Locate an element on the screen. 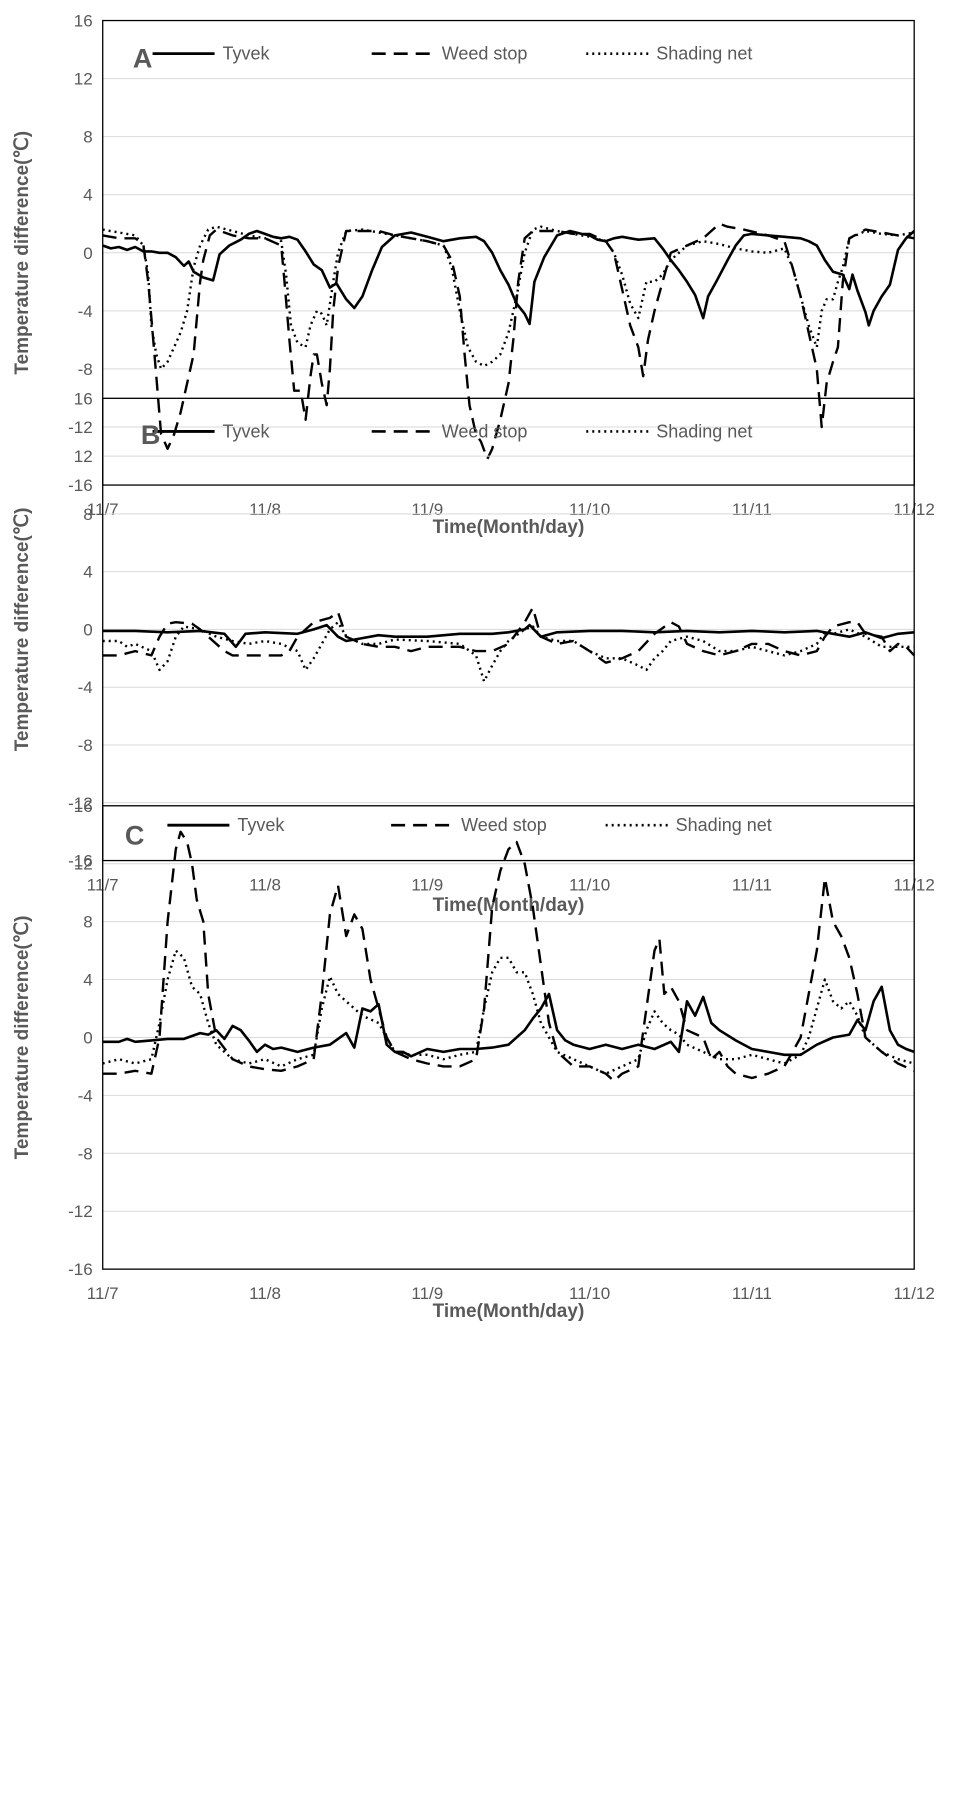 Image resolution: width=953 pixels, height=1793 pixels. x-tick-label: 11/7 is located at coordinates (103, 1293).